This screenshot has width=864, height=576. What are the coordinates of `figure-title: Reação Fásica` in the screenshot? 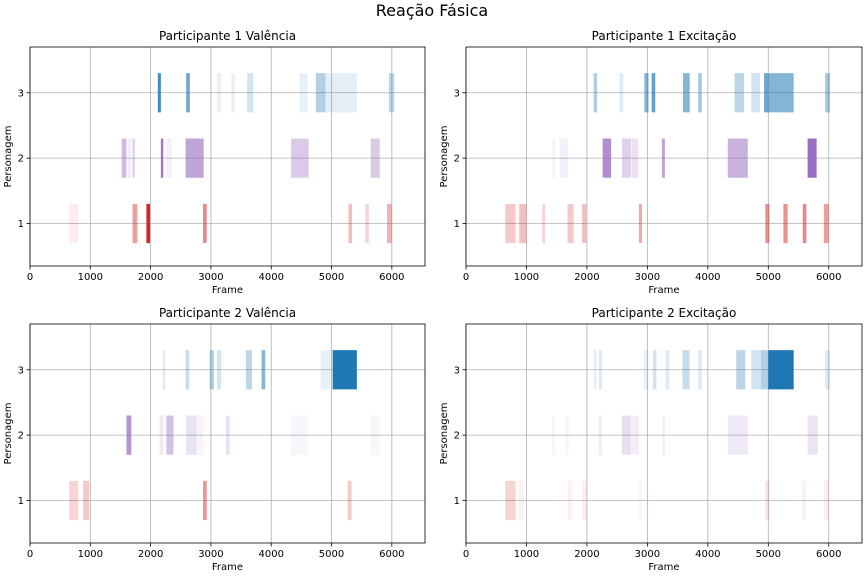 It's located at (432, 10).